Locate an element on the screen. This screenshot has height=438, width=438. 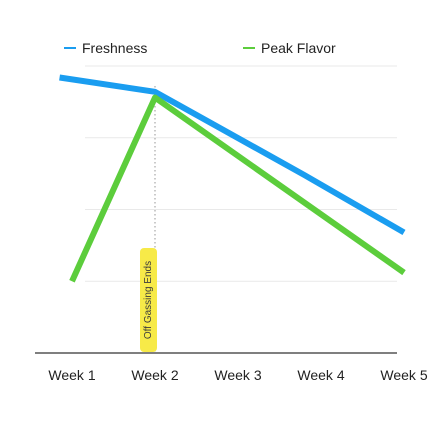
legend-peak-flavor-label: Peak Flavor is located at coordinates (298, 48).